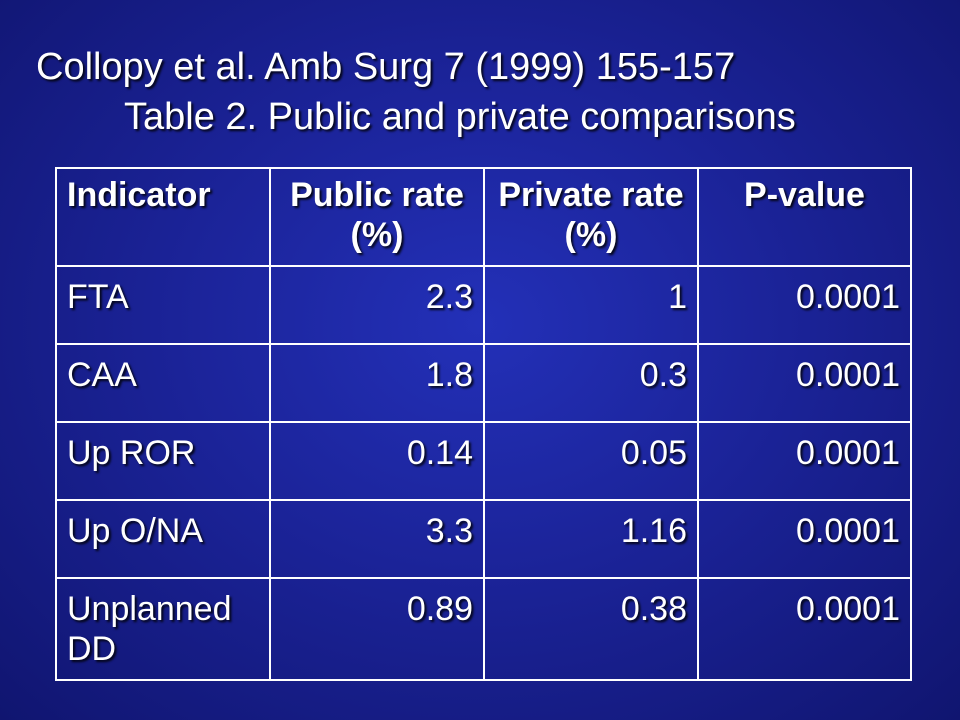 The image size is (960, 720). I want to click on table-row: Unplanned DD 0.89 0.38 0.0001, so click(483, 629).